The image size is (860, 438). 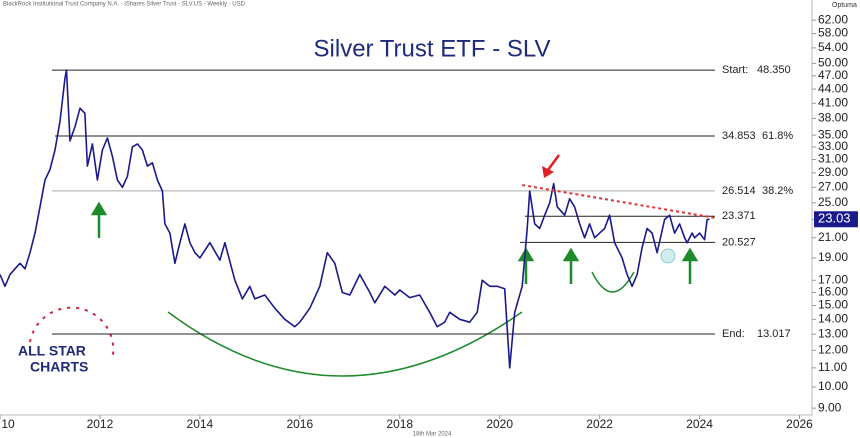 I want to click on y-tick-label: 38.00, so click(x=833, y=118).